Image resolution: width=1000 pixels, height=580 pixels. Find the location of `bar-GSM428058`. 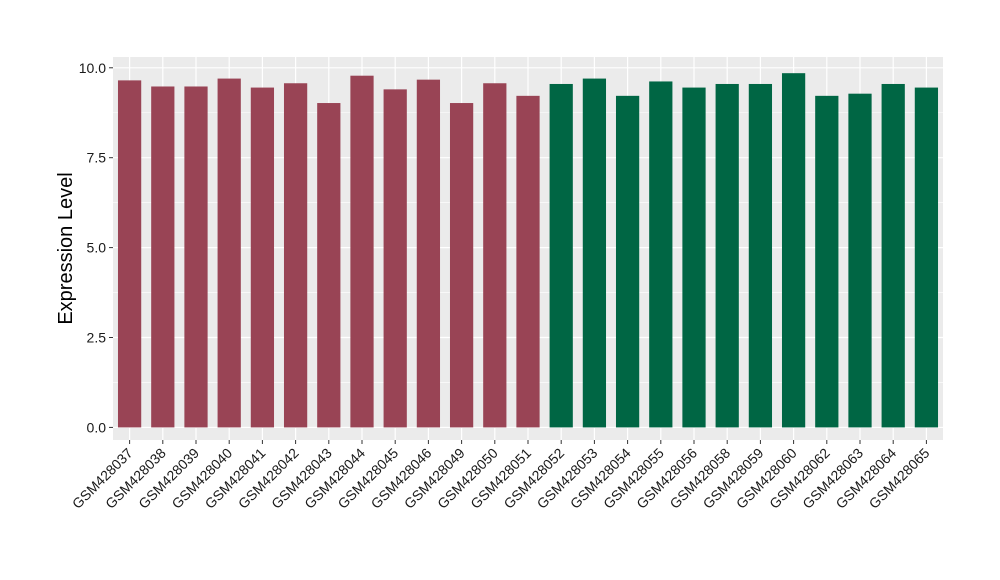

bar-GSM428058 is located at coordinates (727, 255).